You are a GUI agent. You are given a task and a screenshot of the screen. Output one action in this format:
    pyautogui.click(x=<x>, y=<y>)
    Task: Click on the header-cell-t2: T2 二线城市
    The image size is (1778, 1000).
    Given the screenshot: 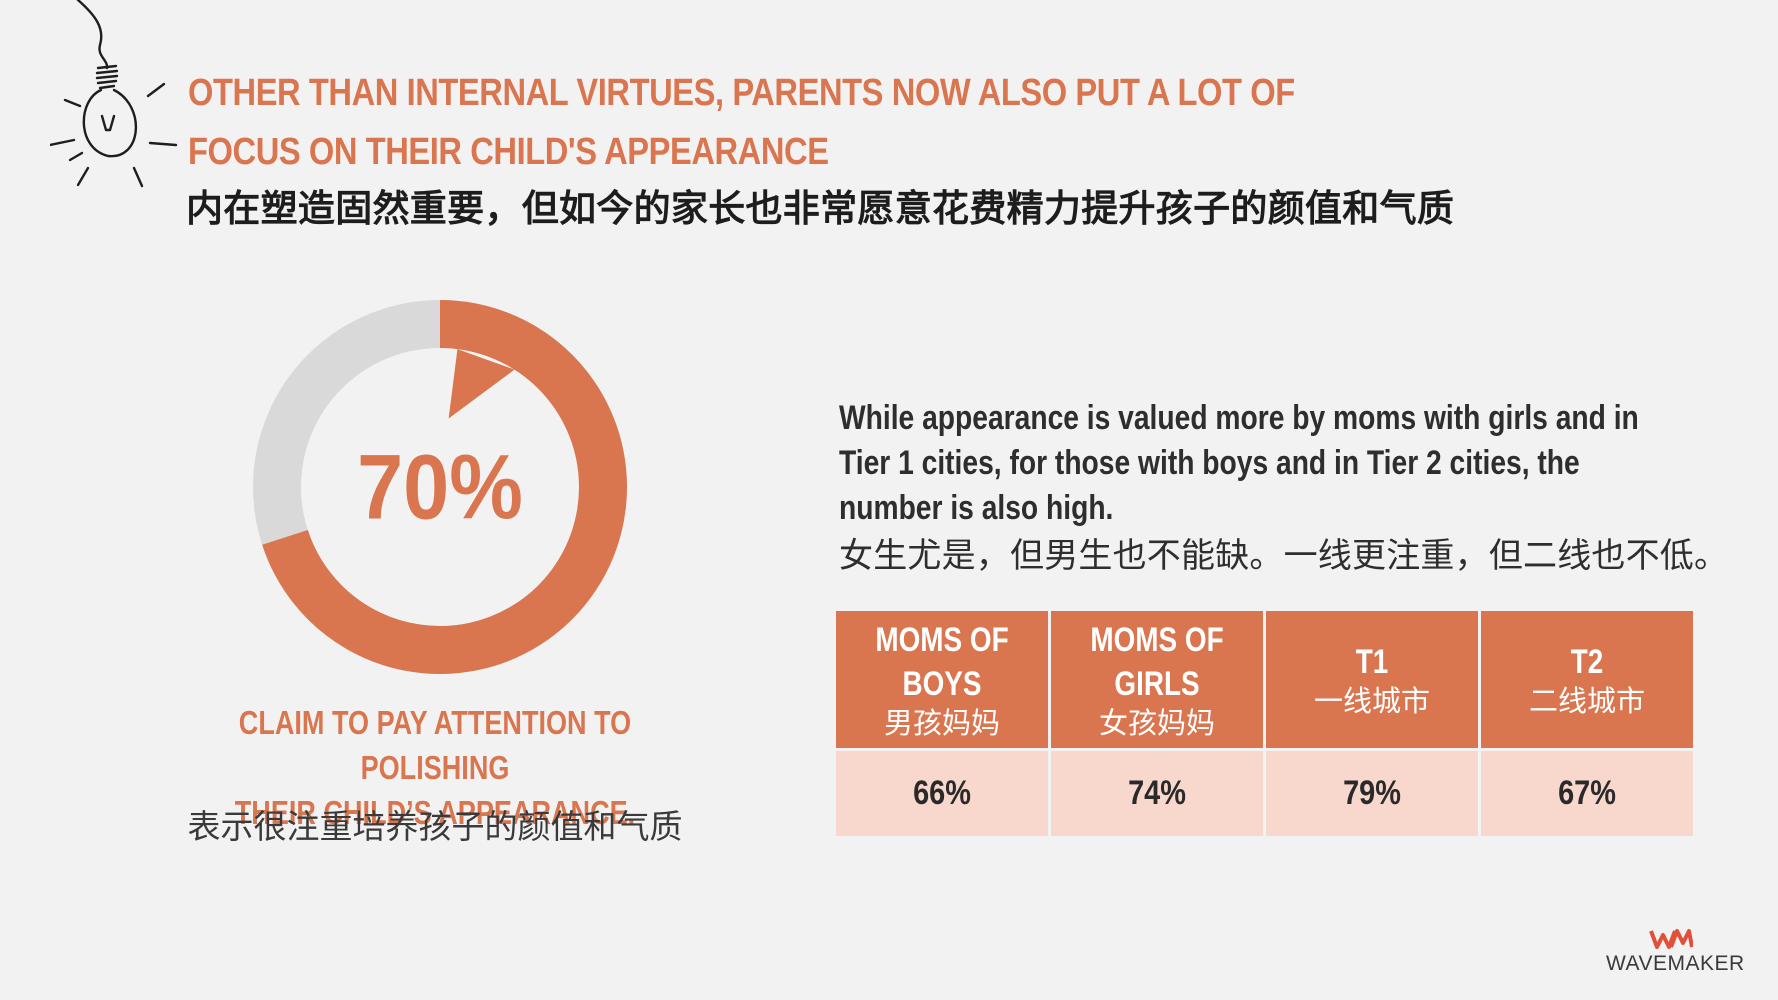 What is the action you would take?
    pyautogui.click(x=1586, y=681)
    